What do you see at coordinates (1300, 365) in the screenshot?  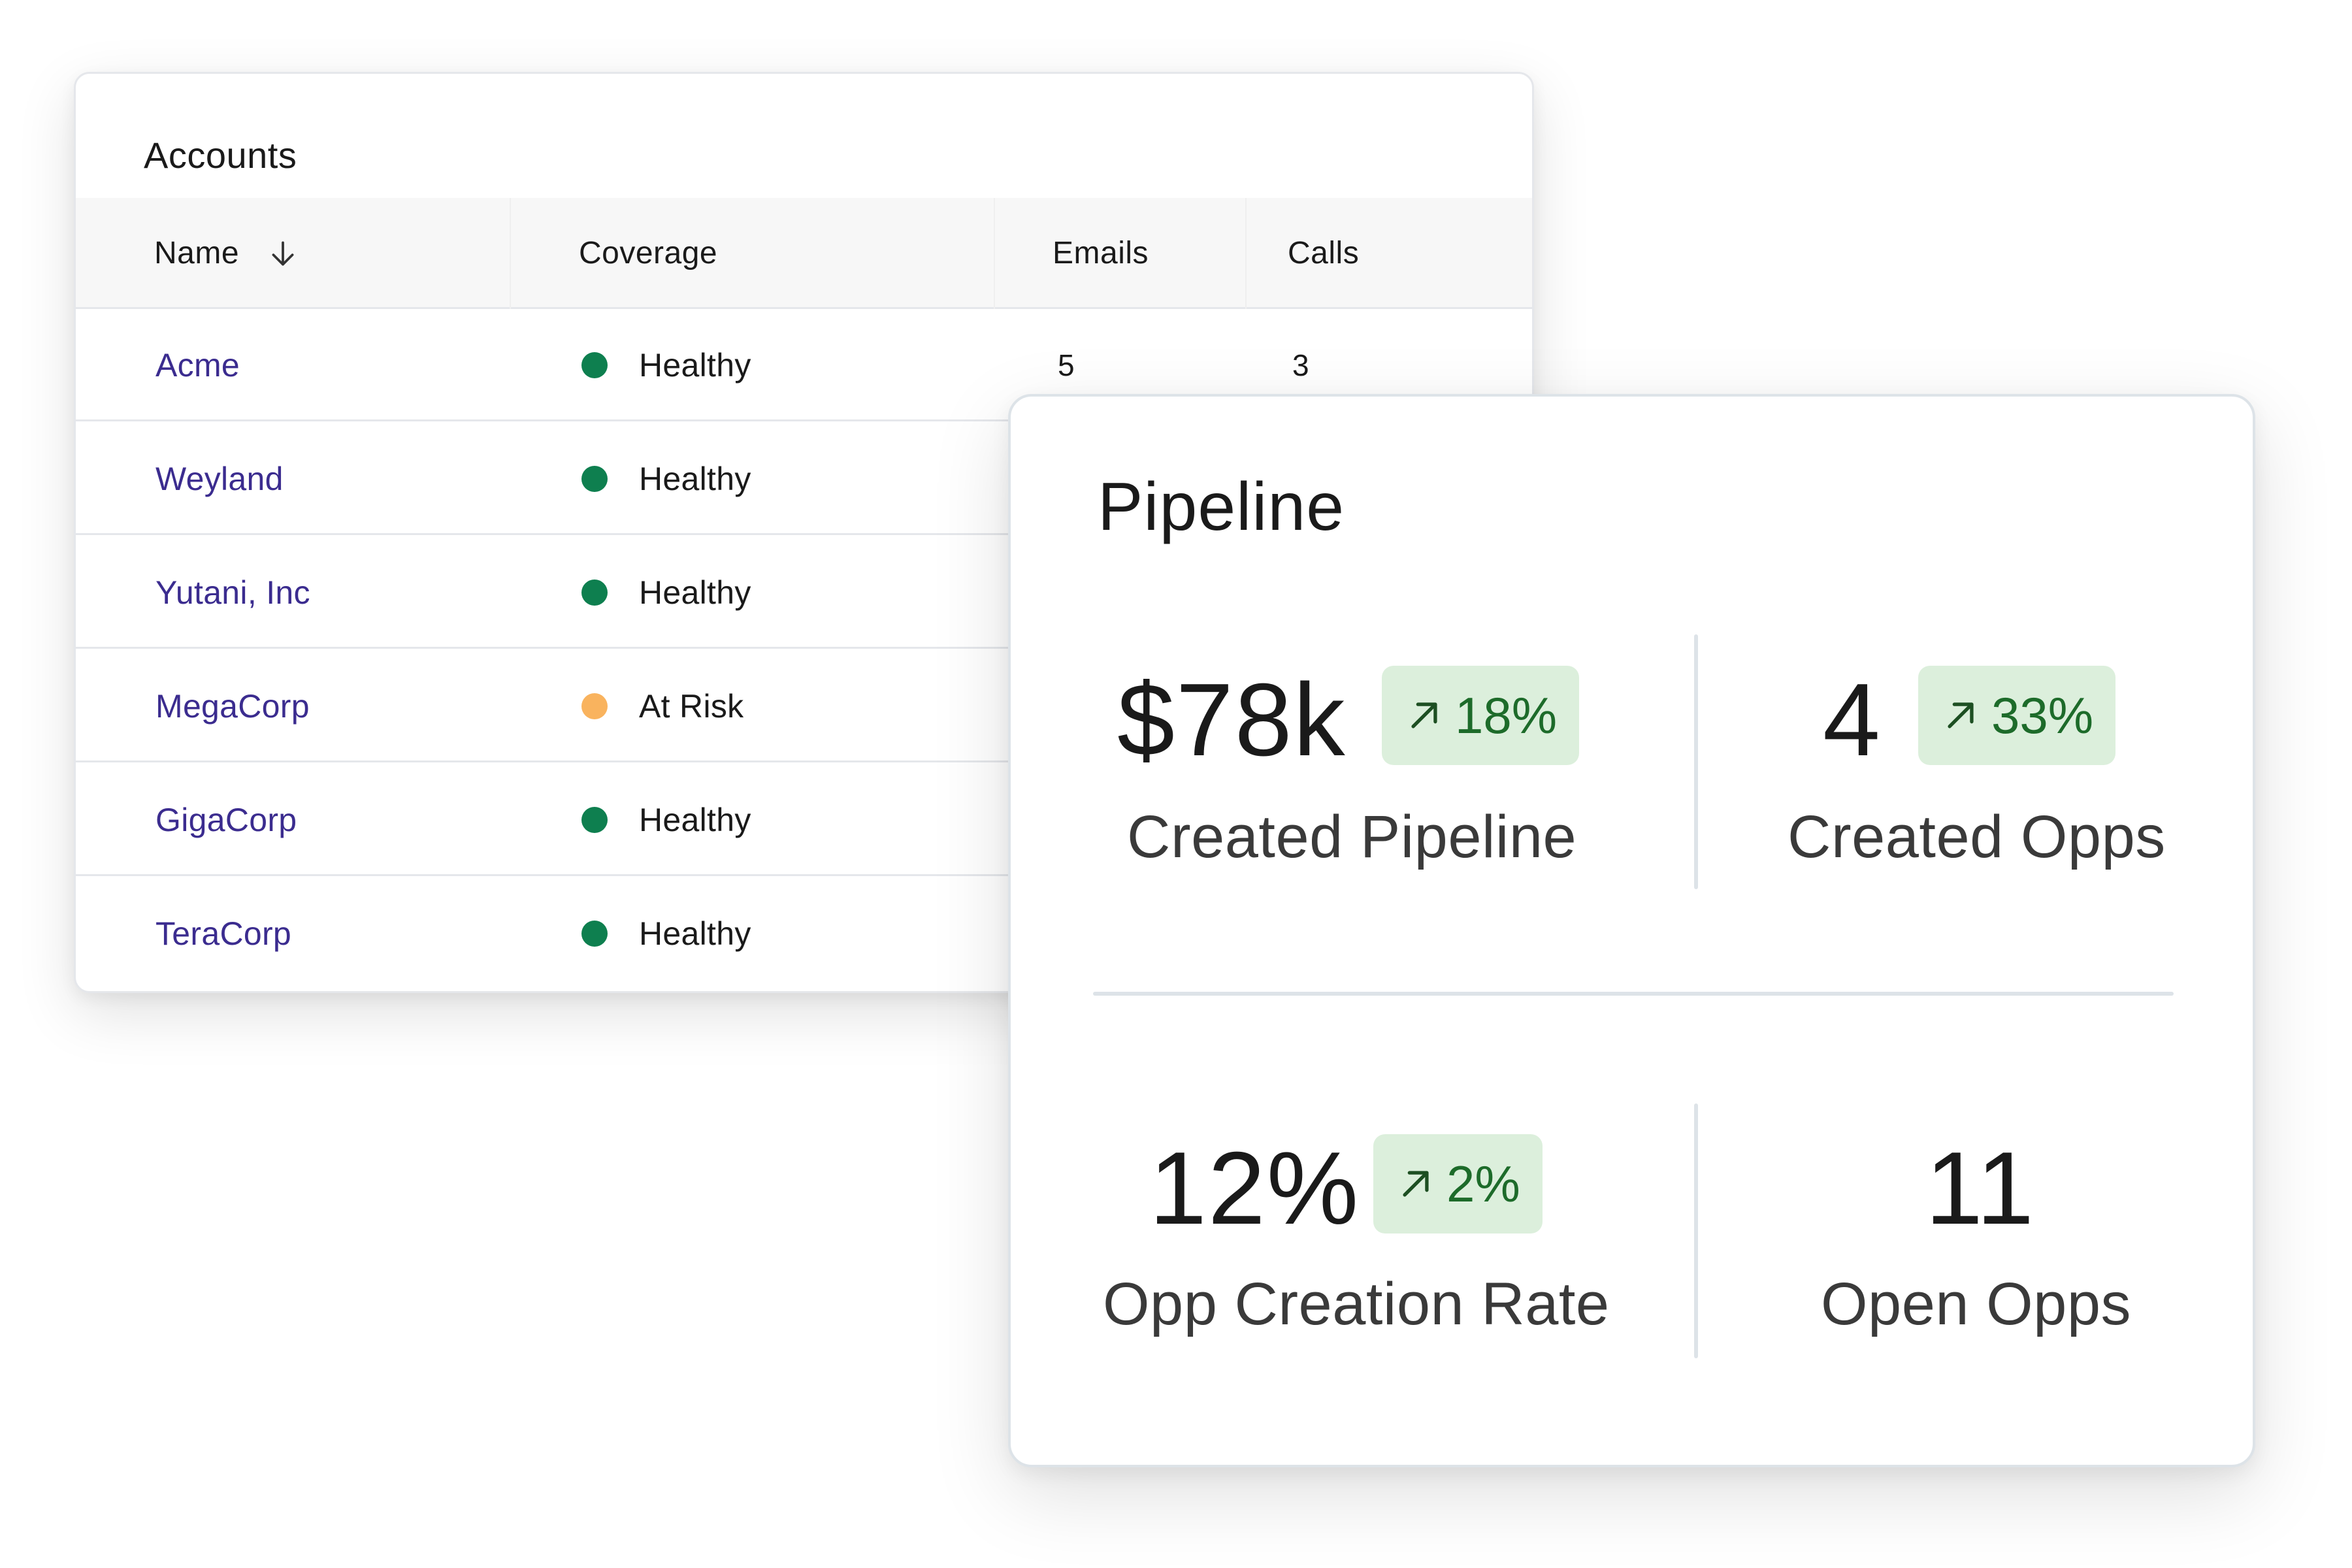 I see `calls-count: 3` at bounding box center [1300, 365].